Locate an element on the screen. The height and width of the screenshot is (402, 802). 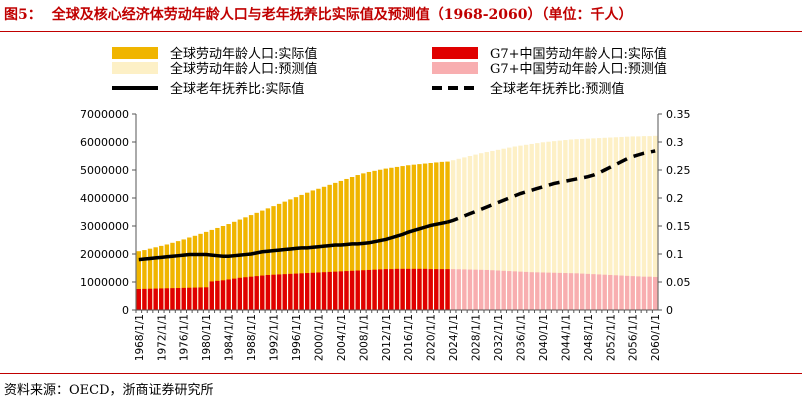
figure-label: 图5： is located at coordinates (23, 15).